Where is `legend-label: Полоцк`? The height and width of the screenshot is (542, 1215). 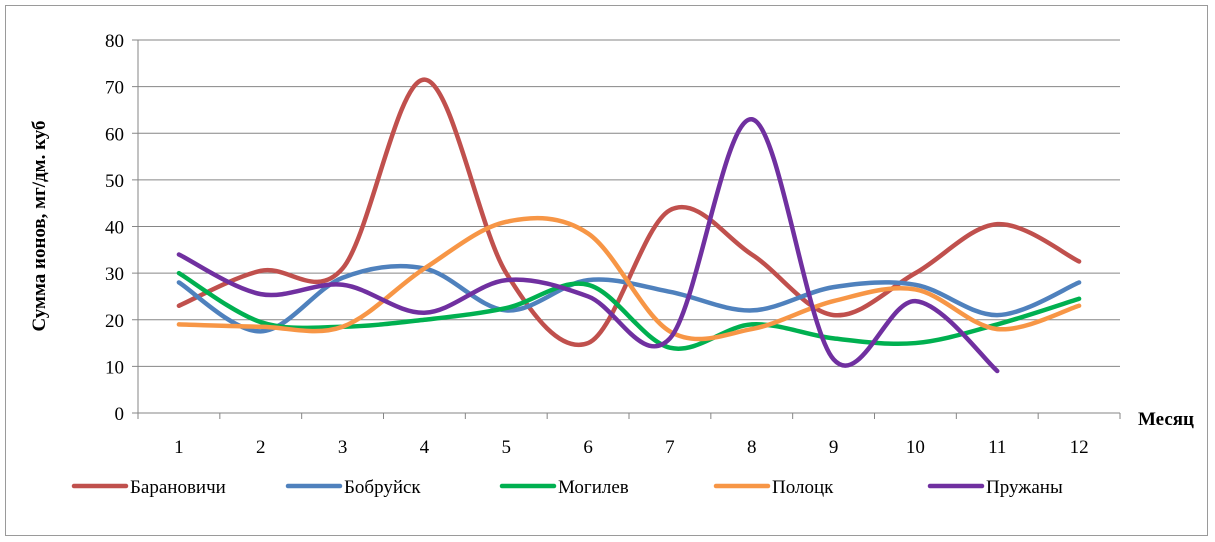 legend-label: Полоцк is located at coordinates (803, 487).